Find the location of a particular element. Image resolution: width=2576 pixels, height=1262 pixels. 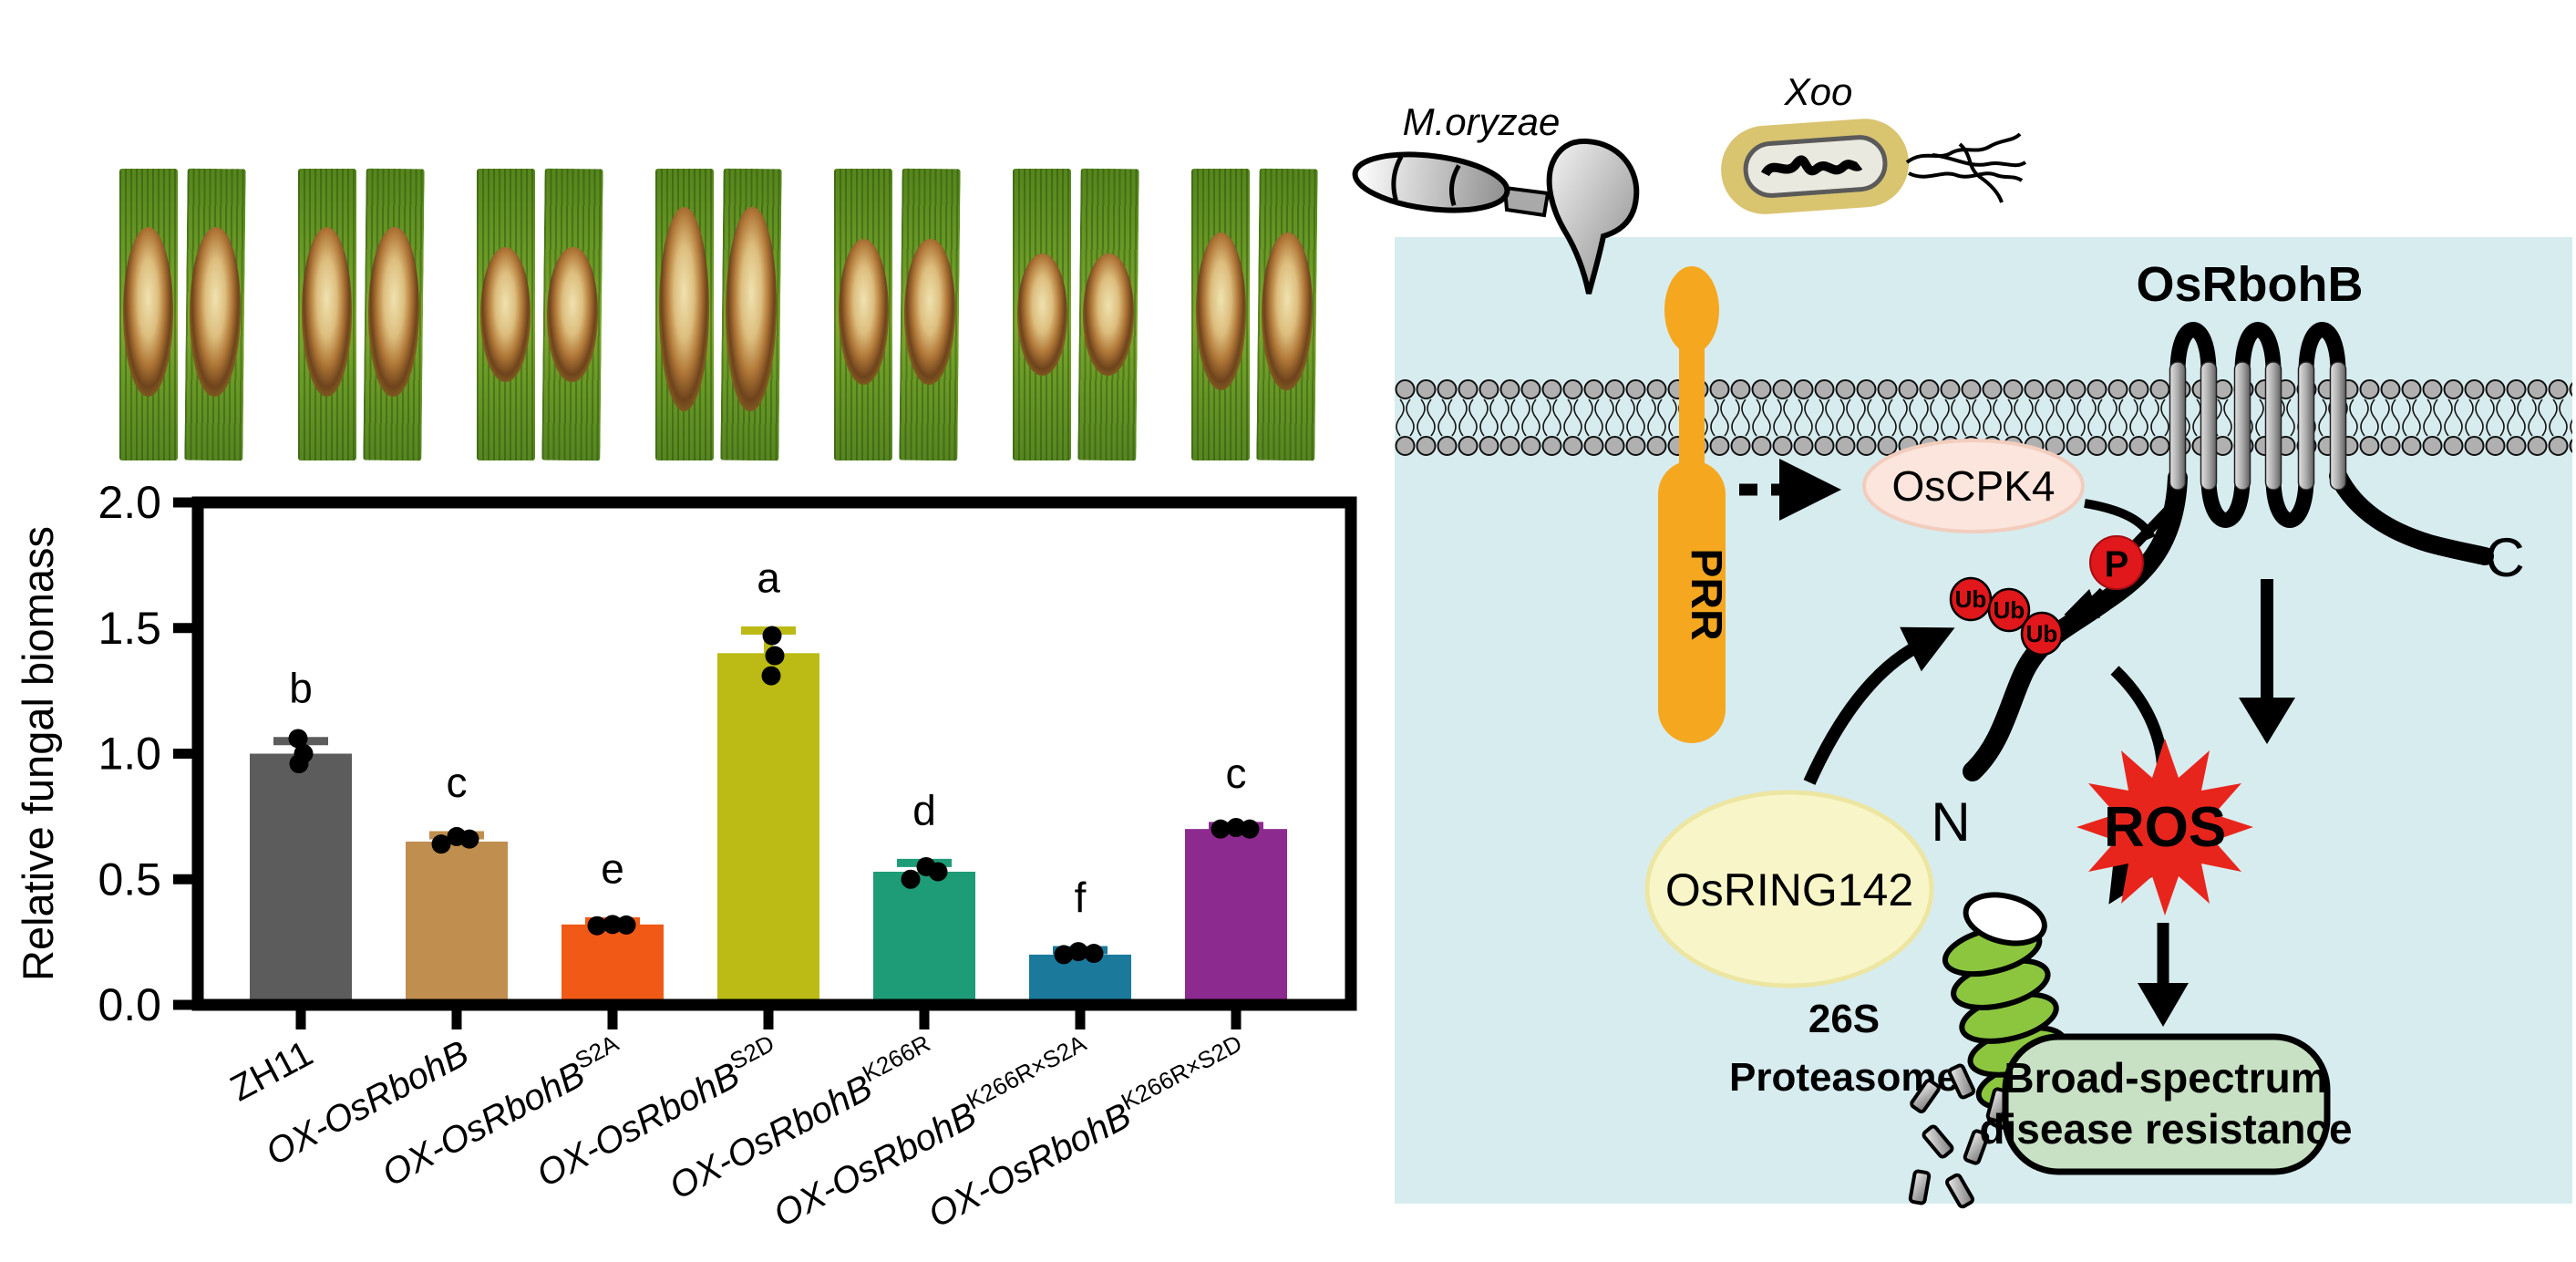

osring142-node is located at coordinates (1789, 889).